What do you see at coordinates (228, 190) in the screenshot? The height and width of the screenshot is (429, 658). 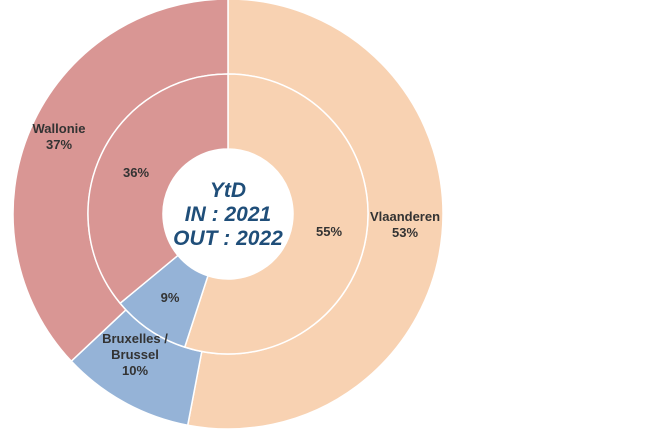 I see `center-text-line-1: YtD` at bounding box center [228, 190].